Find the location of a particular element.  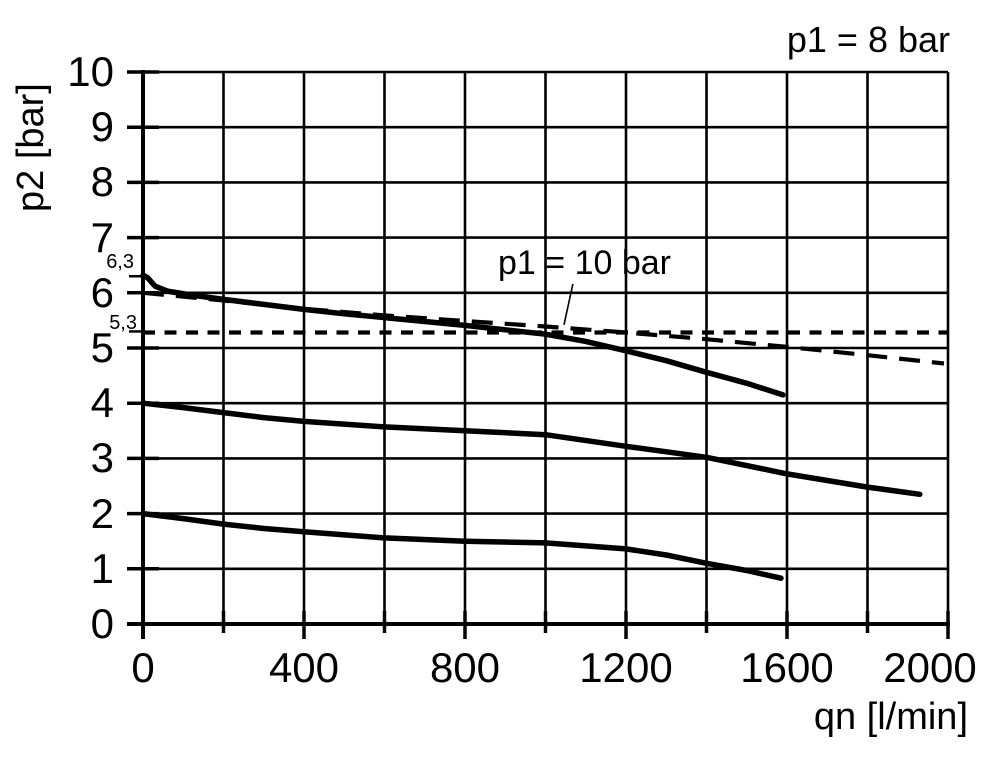

curve-0-solid is located at coordinates (463, 335).